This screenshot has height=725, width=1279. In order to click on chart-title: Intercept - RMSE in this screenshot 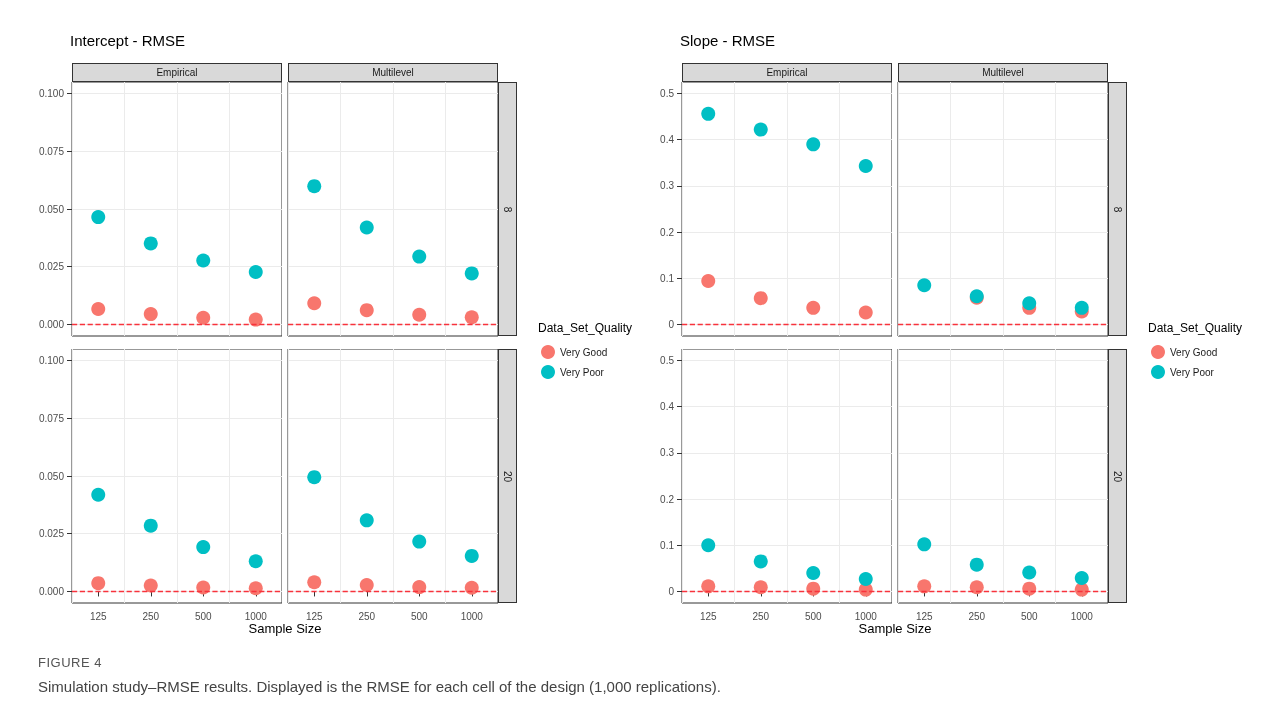, I will do `click(128, 40)`.